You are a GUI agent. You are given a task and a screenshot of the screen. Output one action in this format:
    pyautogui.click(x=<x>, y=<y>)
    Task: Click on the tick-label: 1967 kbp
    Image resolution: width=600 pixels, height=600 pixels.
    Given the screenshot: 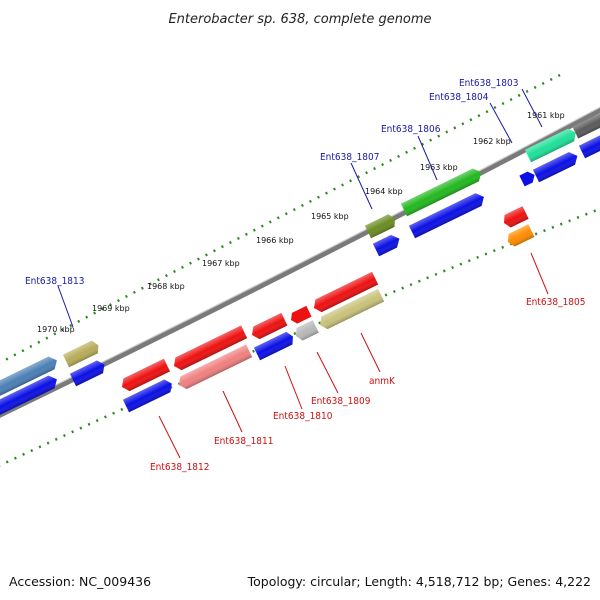 What is the action you would take?
    pyautogui.click(x=221, y=263)
    